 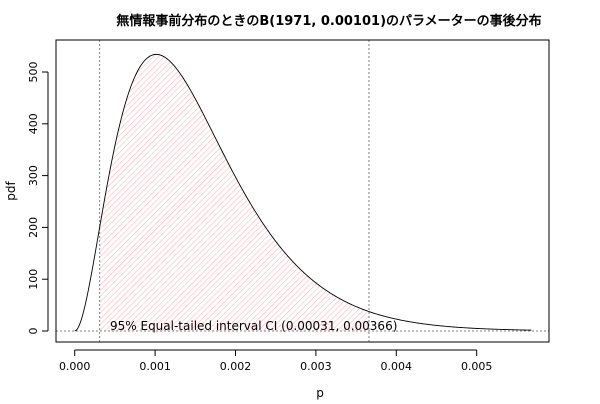 What do you see at coordinates (33, 279) in the screenshot?
I see `y-tick-label: 100` at bounding box center [33, 279].